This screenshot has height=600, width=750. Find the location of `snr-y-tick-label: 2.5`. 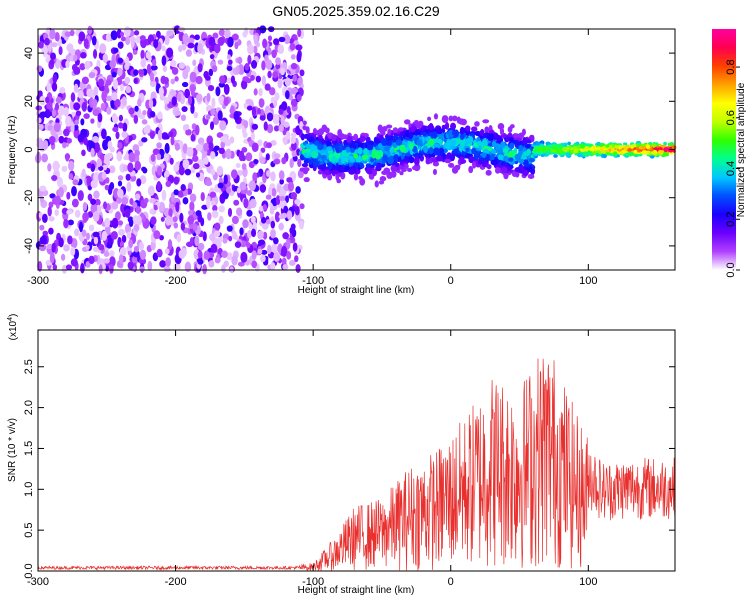

snr-y-tick-label: 2.5 is located at coordinates (29, 366).